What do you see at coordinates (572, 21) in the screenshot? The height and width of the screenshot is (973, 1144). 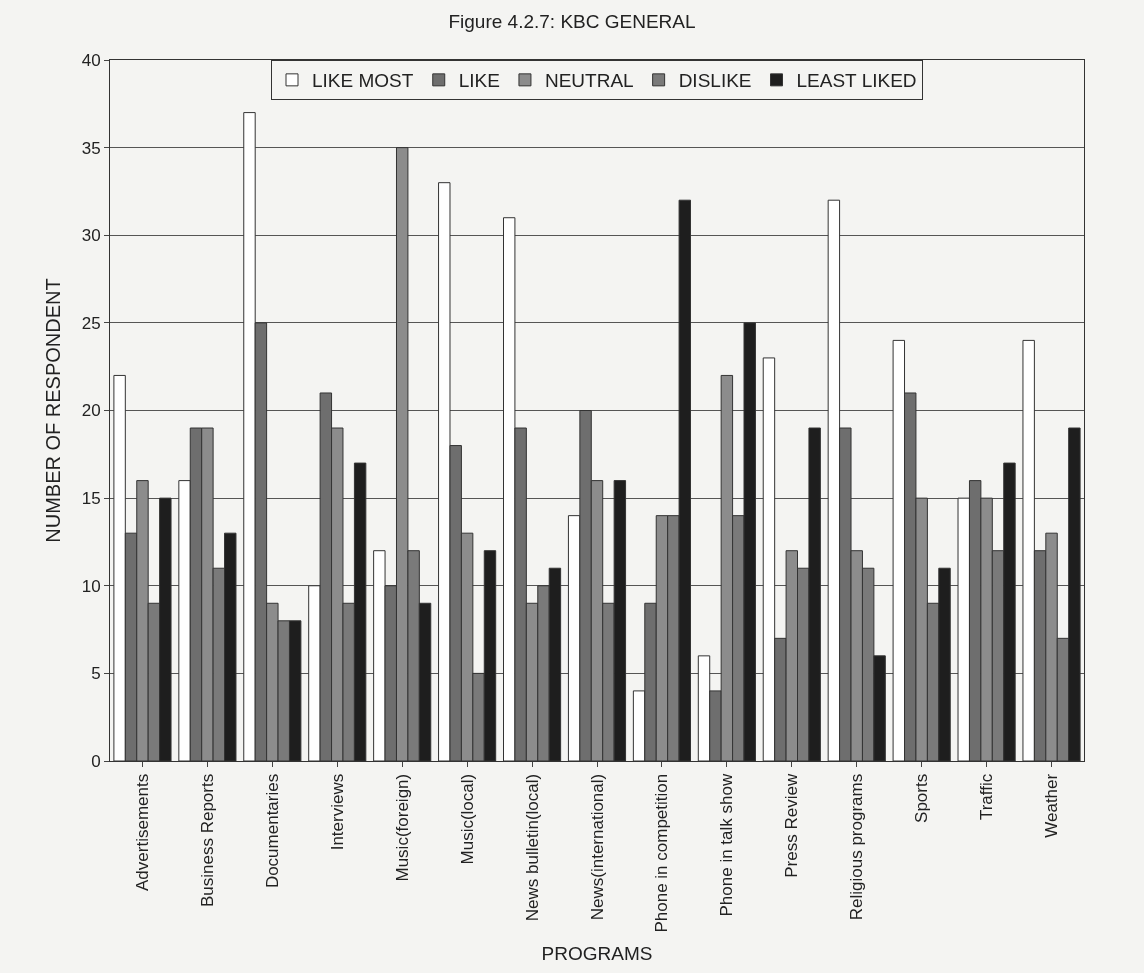 I see `chart-title: Figure 4.2.7: KBC GENERAL` at bounding box center [572, 21].